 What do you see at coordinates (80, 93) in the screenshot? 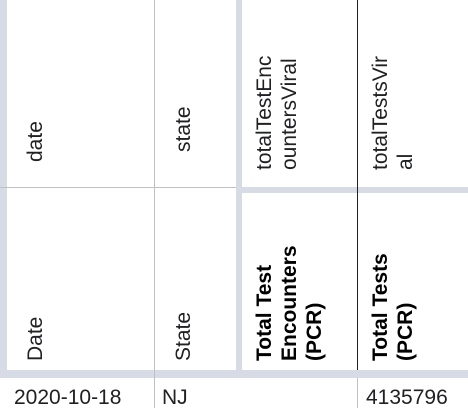
I see `cell-field-date: date` at bounding box center [80, 93].